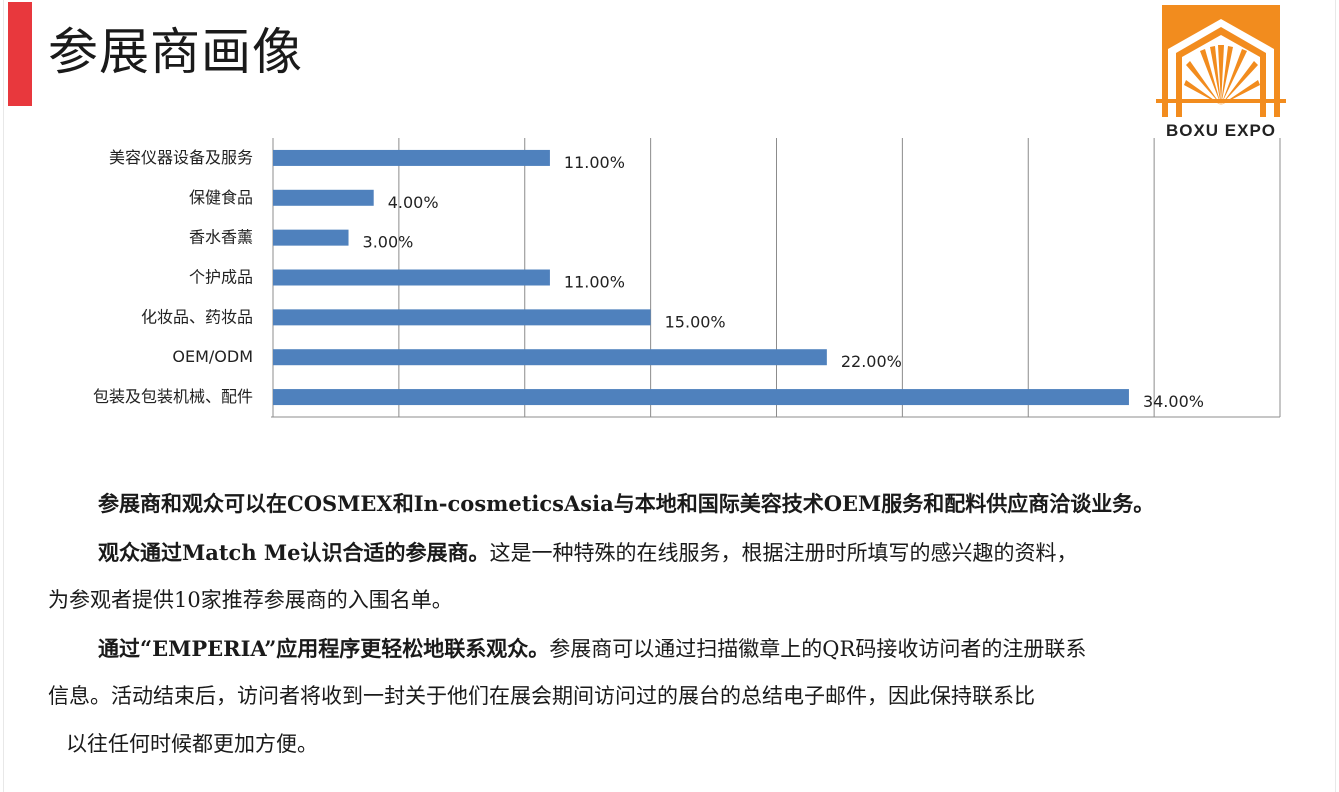 This screenshot has height=792, width=1339. What do you see at coordinates (212, 356) in the screenshot?
I see `category-label: OEM/ODM` at bounding box center [212, 356].